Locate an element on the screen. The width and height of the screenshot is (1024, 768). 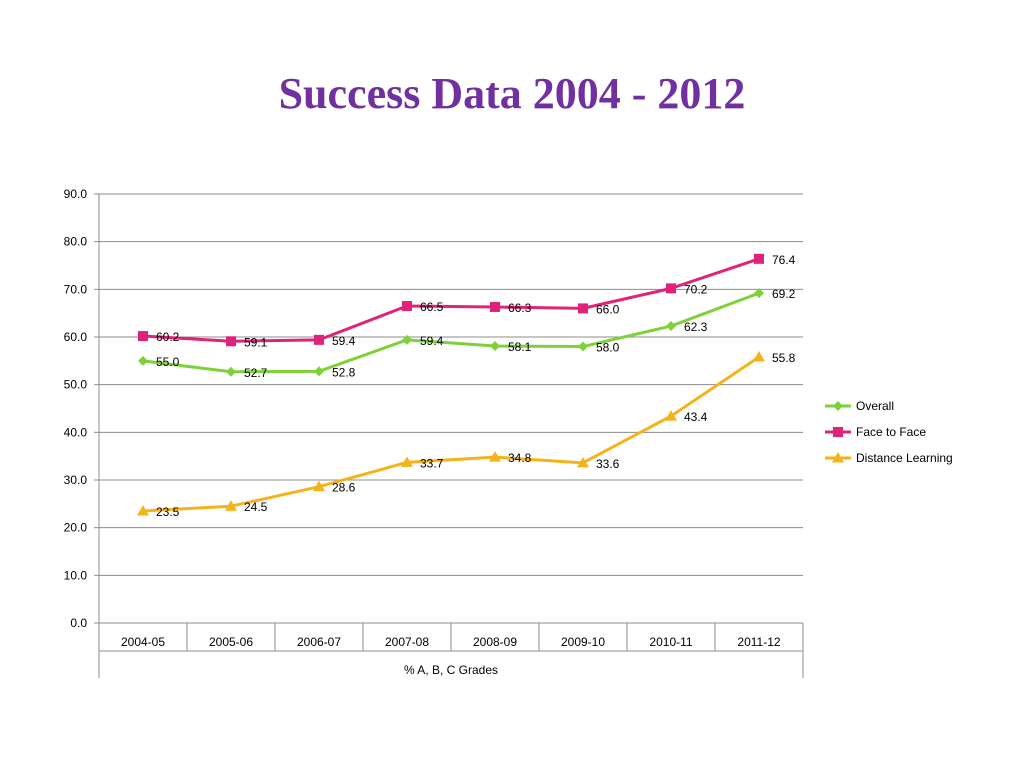
data-label: 66.3 is located at coordinates (520, 308).